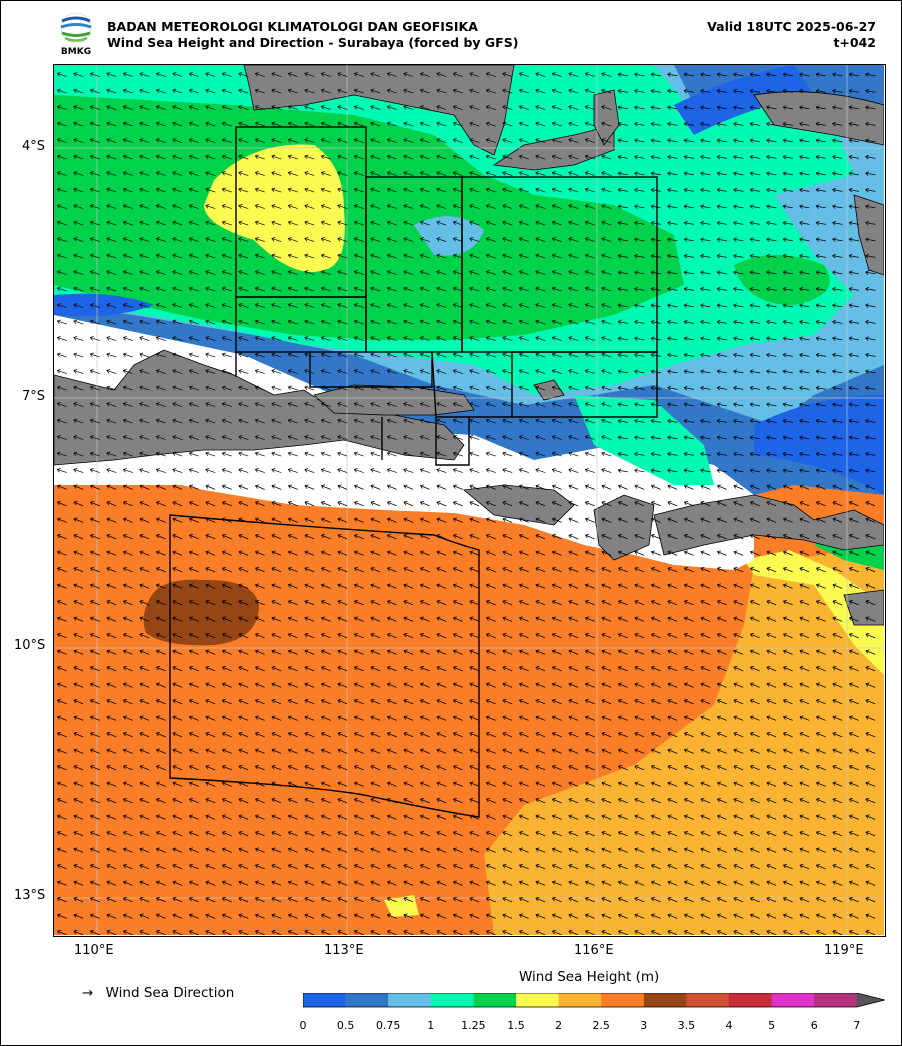 Image resolution: width=902 pixels, height=1046 pixels. I want to click on land-bali, so click(519, 505).